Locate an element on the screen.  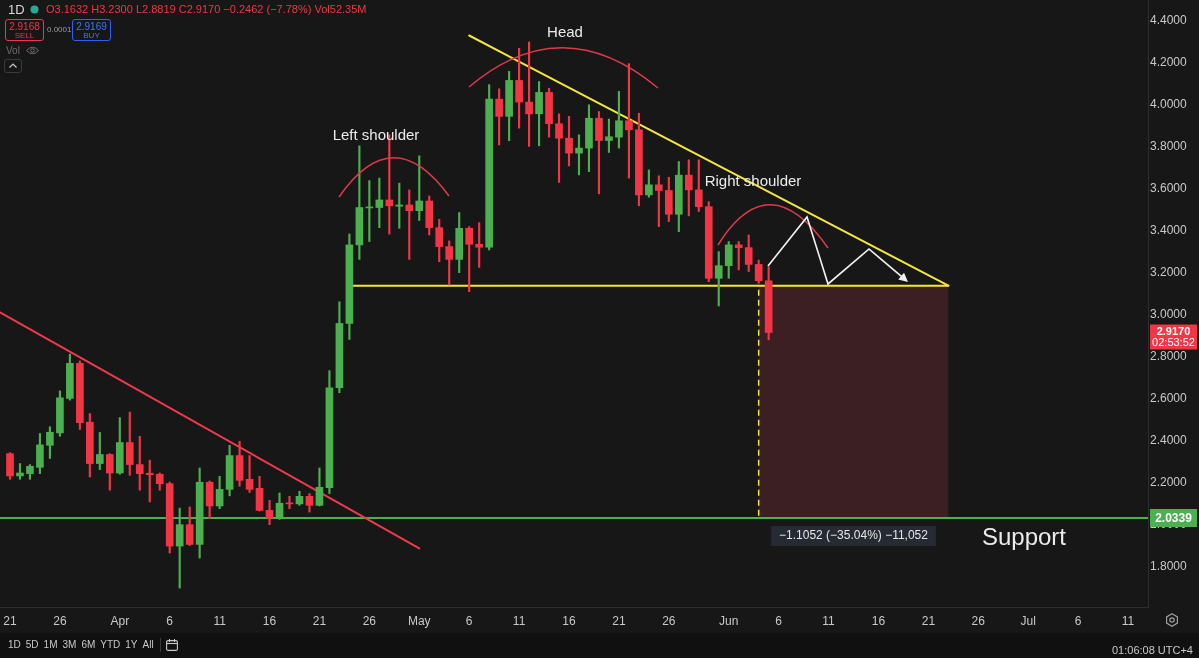
text: 1D is located at coordinates (14, 644).